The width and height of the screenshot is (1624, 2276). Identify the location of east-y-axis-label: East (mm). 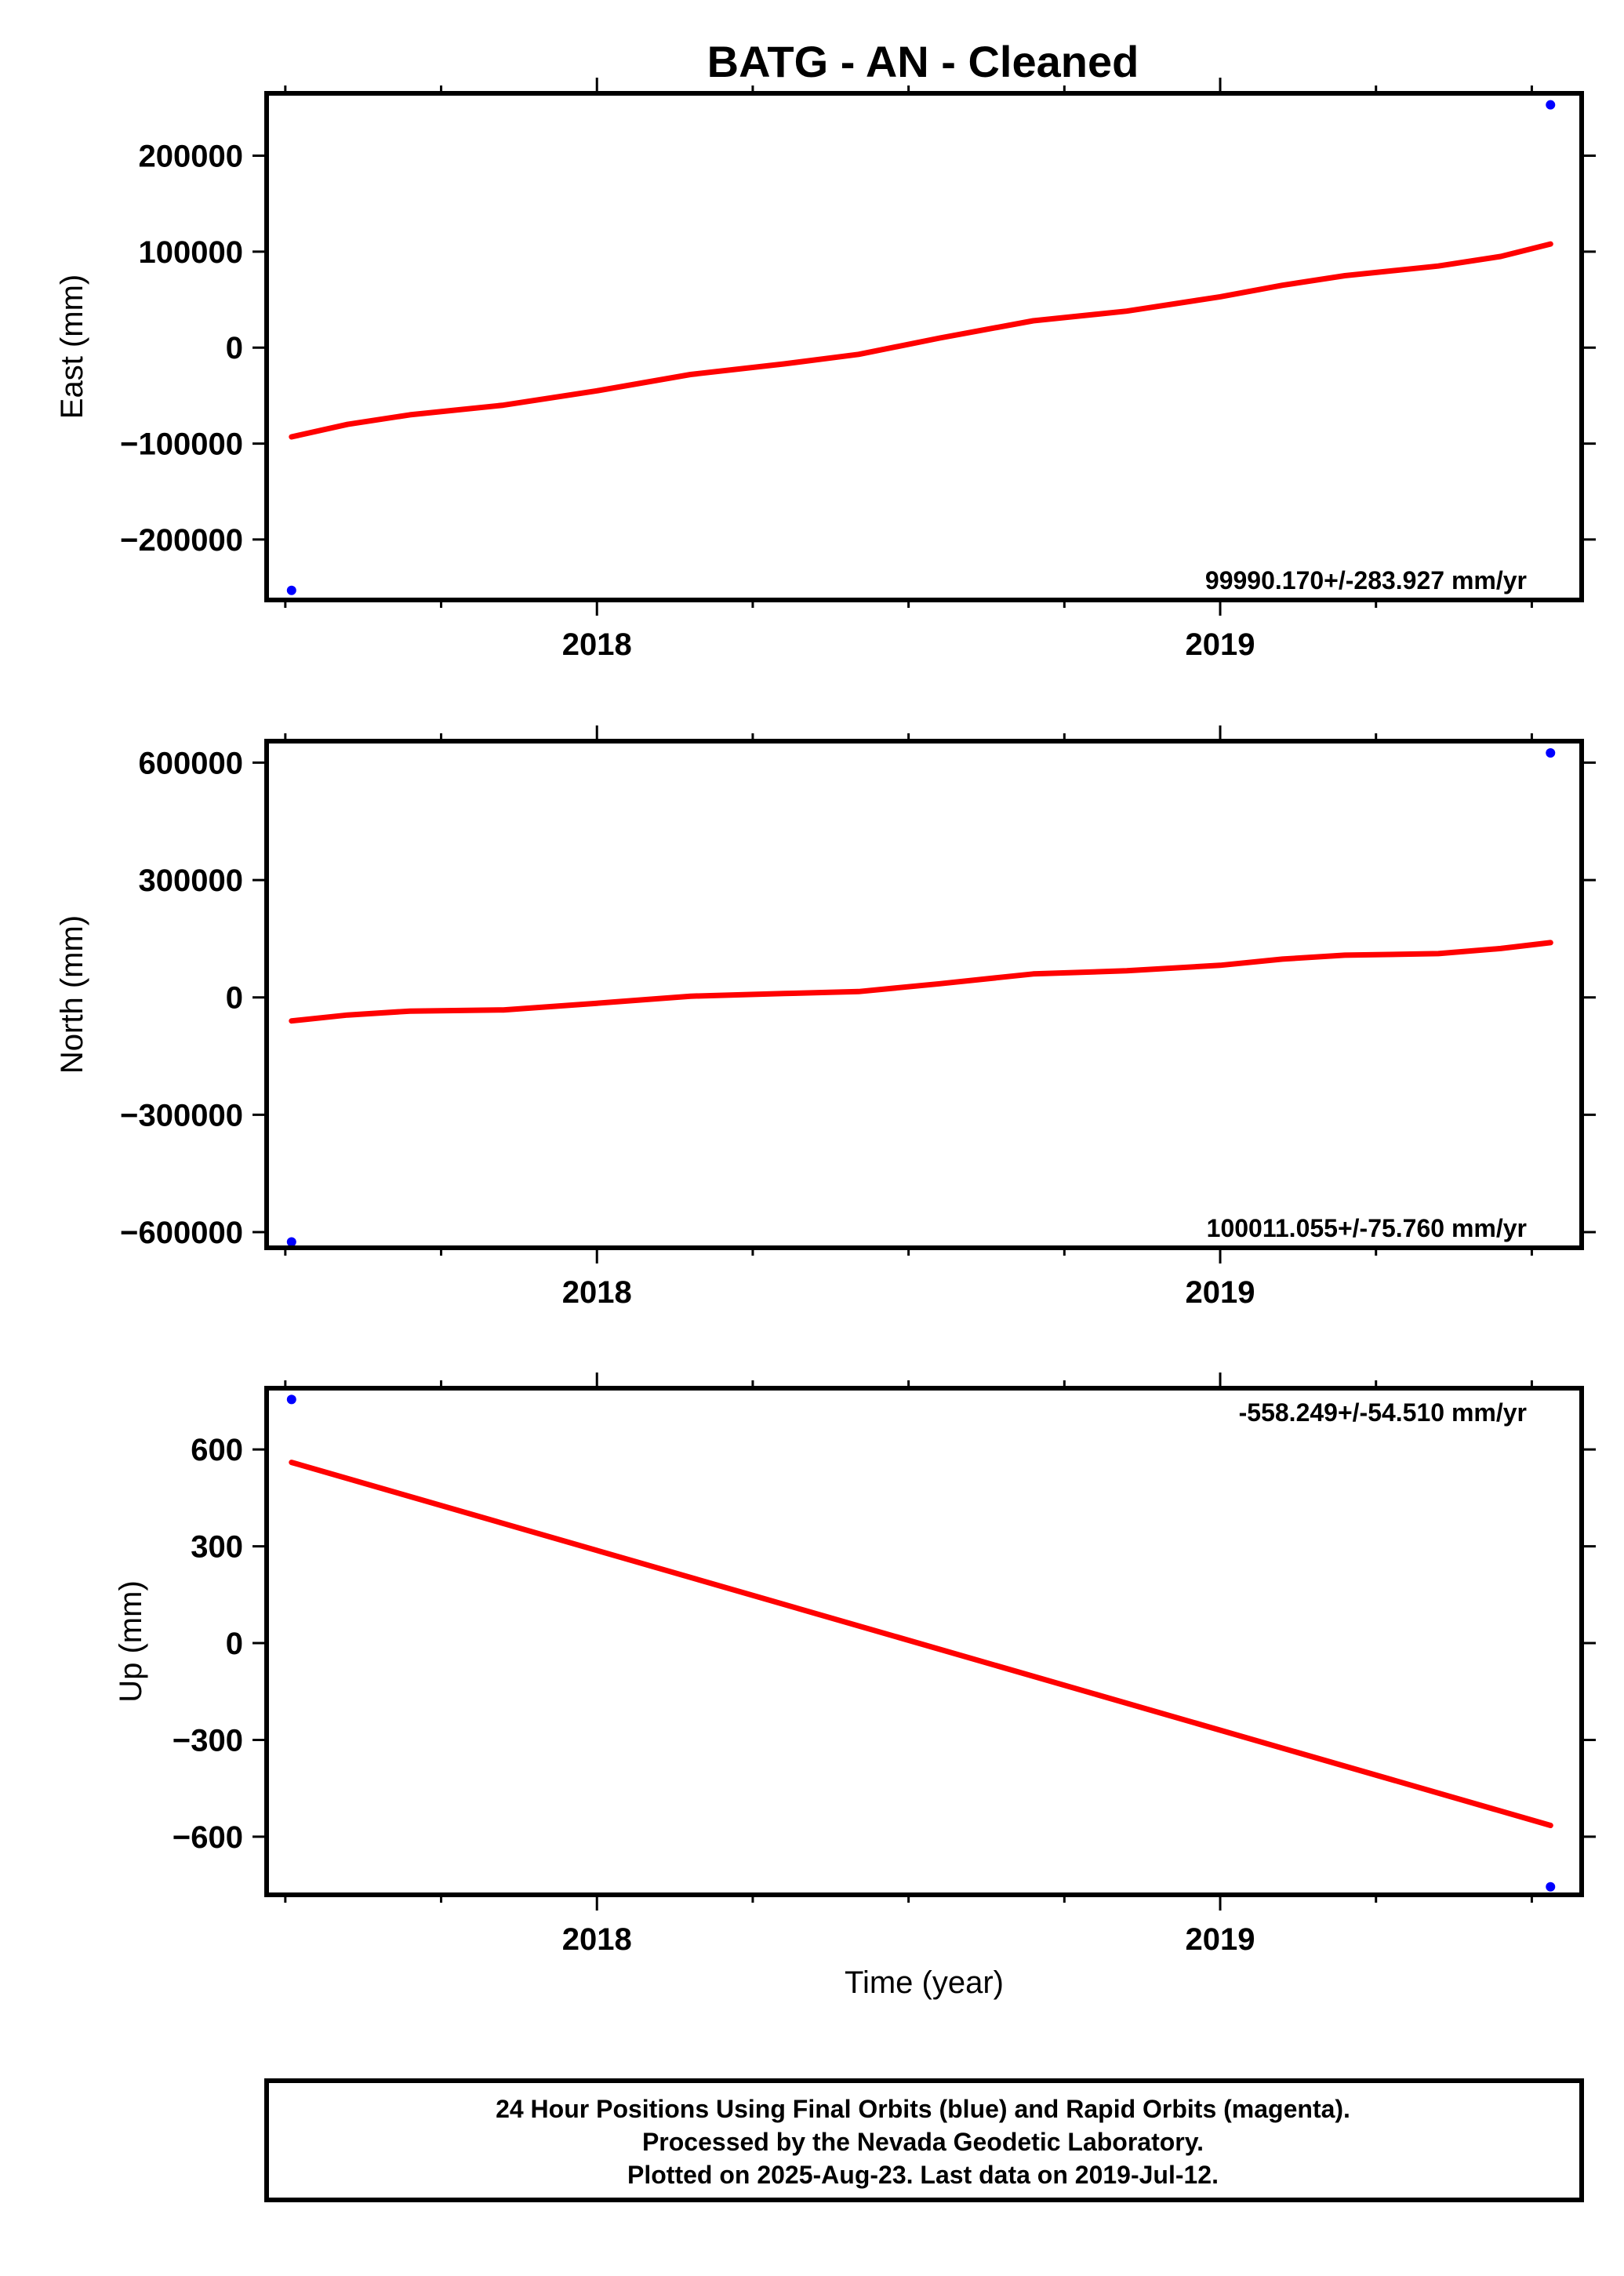
(72, 347).